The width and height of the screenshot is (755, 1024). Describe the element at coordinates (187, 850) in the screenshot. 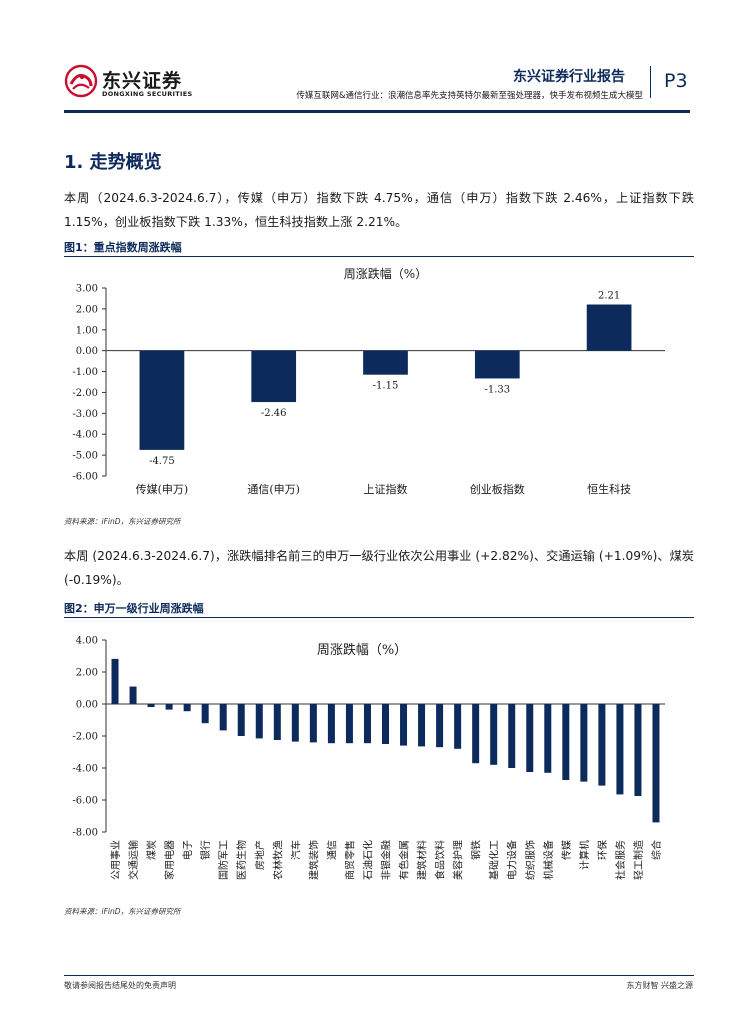

I see `chart2-x-tick-label: 电子` at that location.